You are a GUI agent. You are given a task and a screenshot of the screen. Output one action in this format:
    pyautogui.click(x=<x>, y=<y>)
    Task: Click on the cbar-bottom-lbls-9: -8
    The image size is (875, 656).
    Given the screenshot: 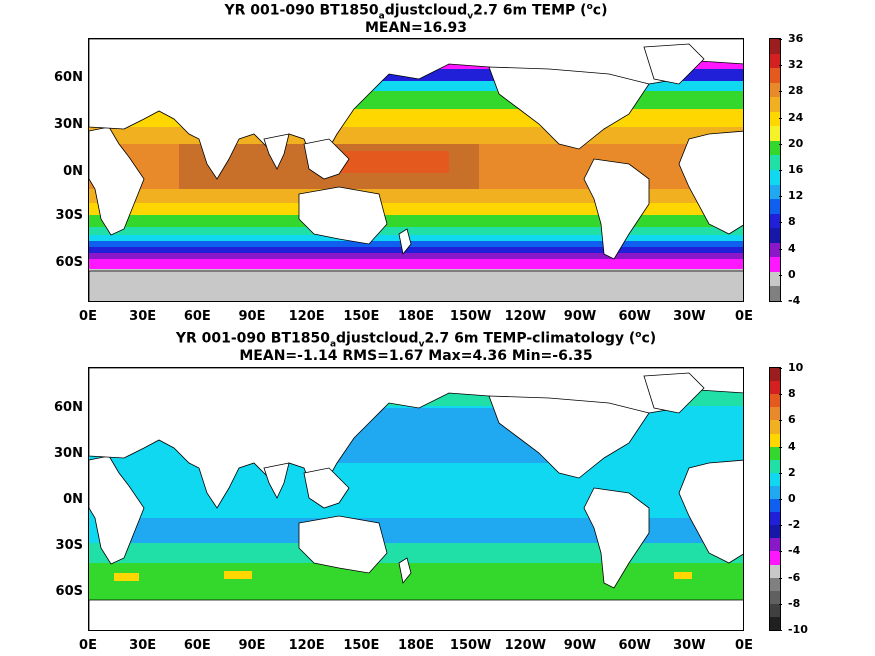 What is the action you would take?
    pyautogui.click(x=794, y=603)
    